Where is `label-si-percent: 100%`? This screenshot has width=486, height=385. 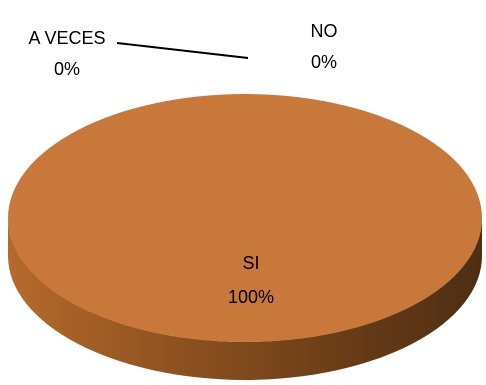
label-si-percent: 100% is located at coordinates (251, 297).